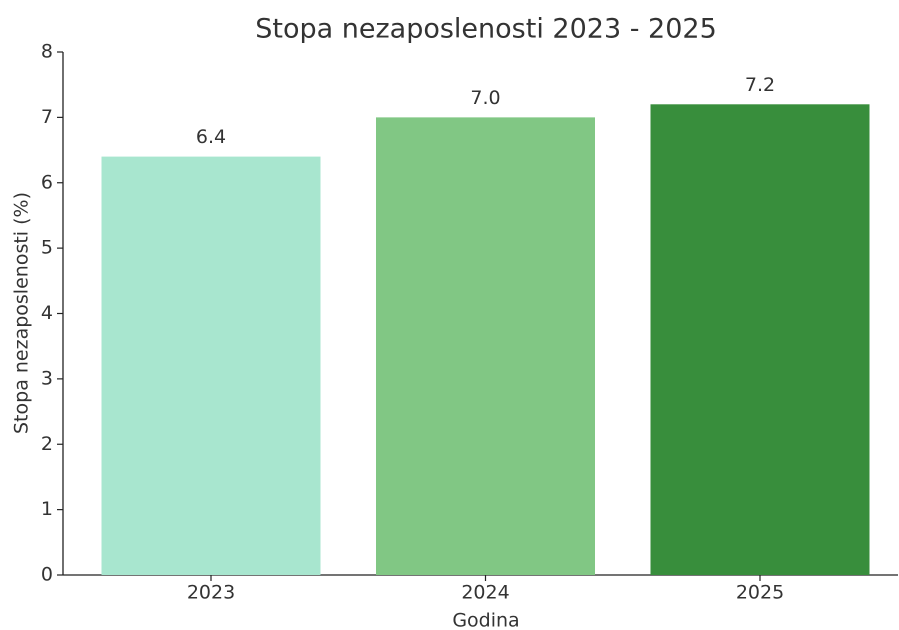 The height and width of the screenshot is (630, 899). I want to click on y-tick-label: 3, so click(47, 378).